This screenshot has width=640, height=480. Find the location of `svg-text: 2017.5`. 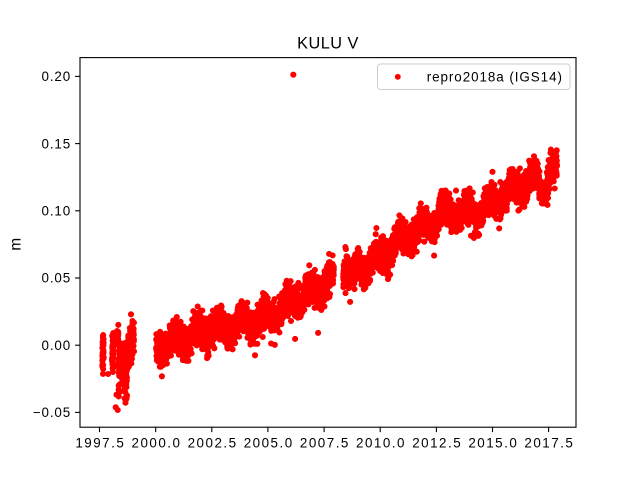

svg-text: 2017.5 is located at coordinates (549, 442).